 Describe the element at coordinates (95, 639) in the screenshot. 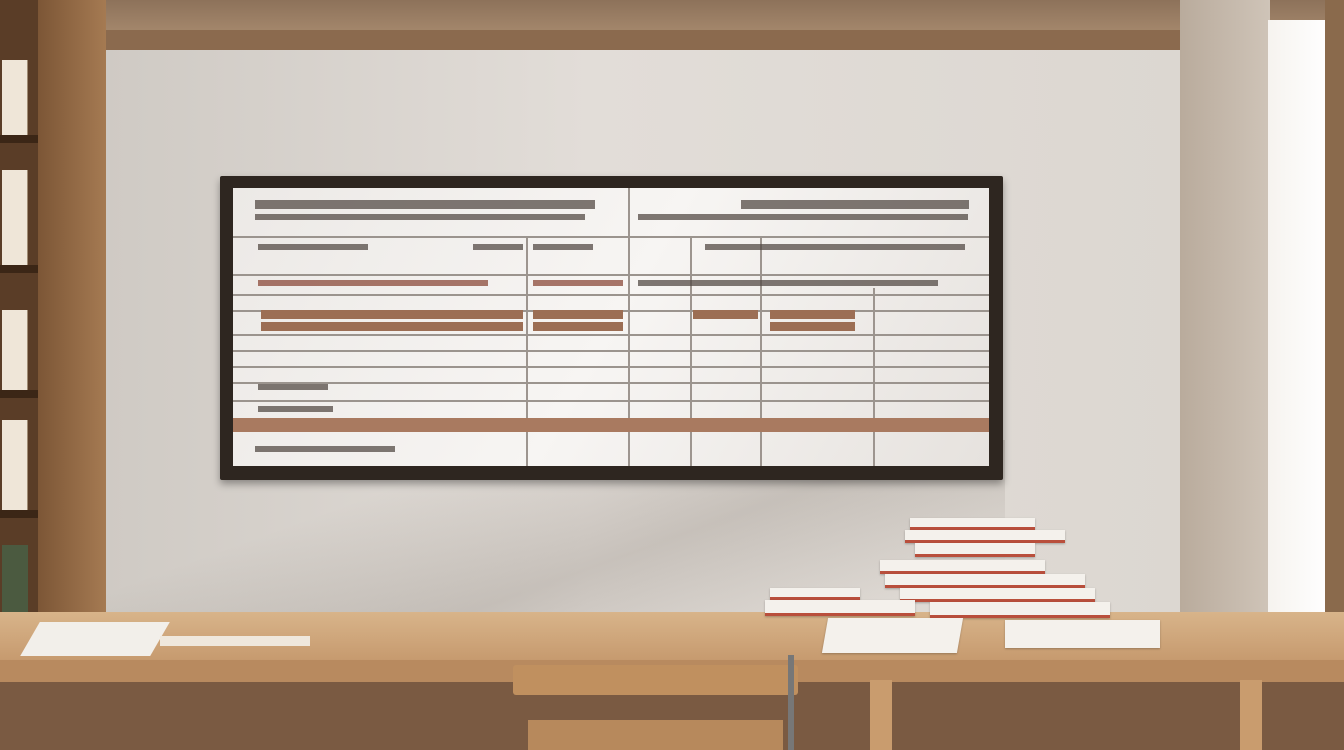

I see `open-notebook` at that location.